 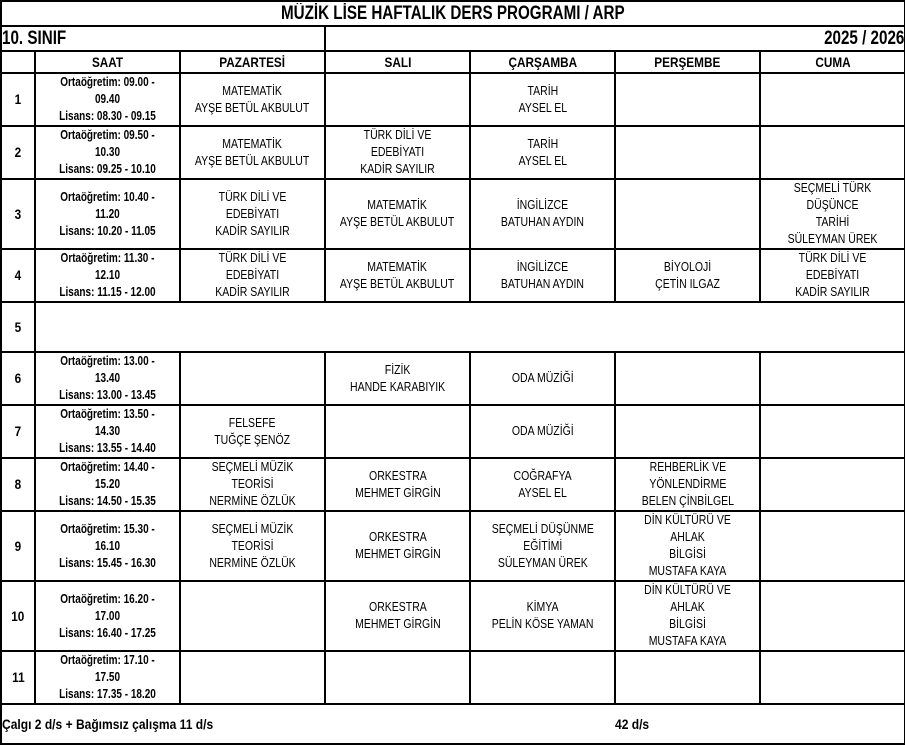 What do you see at coordinates (760, 724) in the screenshot?
I see `total-hours: 42 d/s` at bounding box center [760, 724].